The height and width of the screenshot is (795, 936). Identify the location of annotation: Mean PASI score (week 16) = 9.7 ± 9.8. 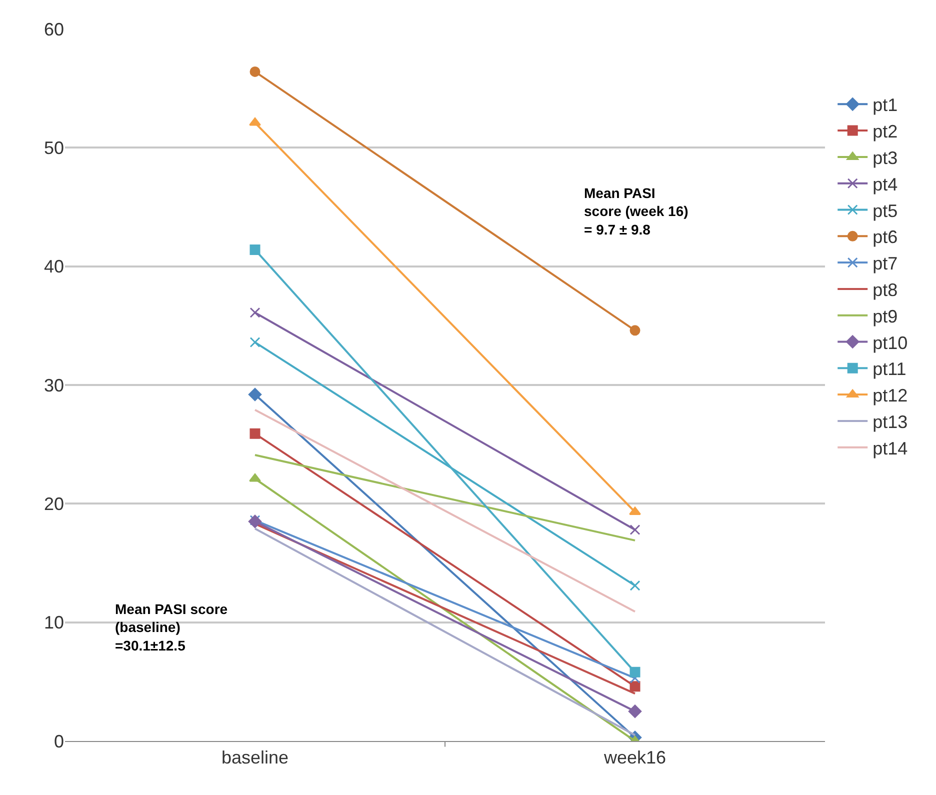
(636, 211).